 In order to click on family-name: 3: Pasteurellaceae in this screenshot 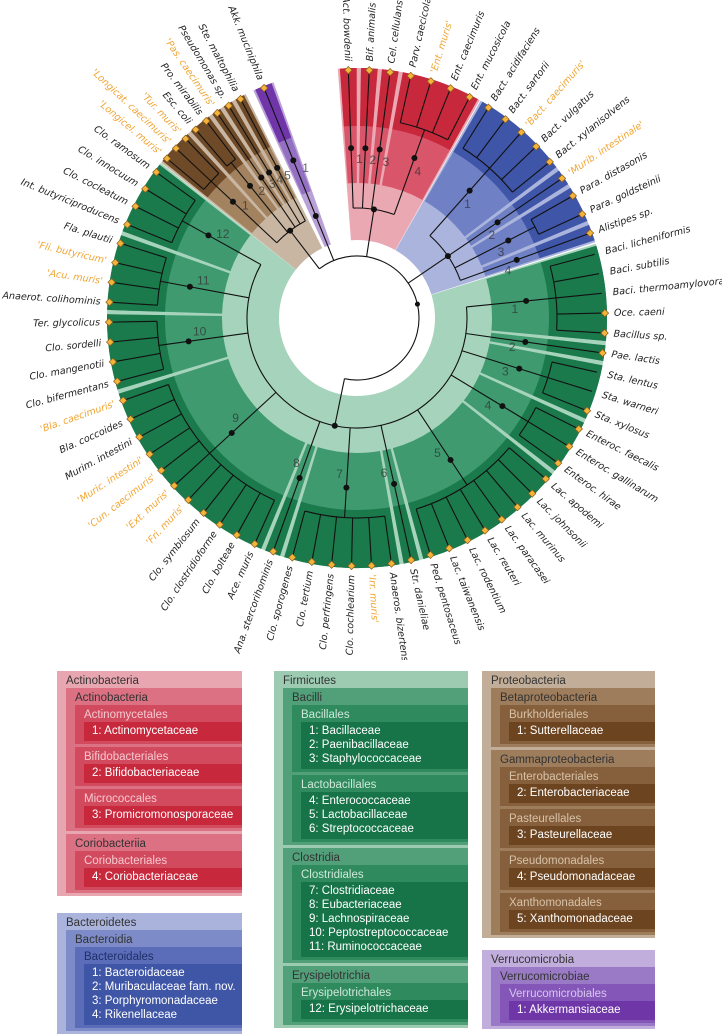, I will do `click(565, 835)`.